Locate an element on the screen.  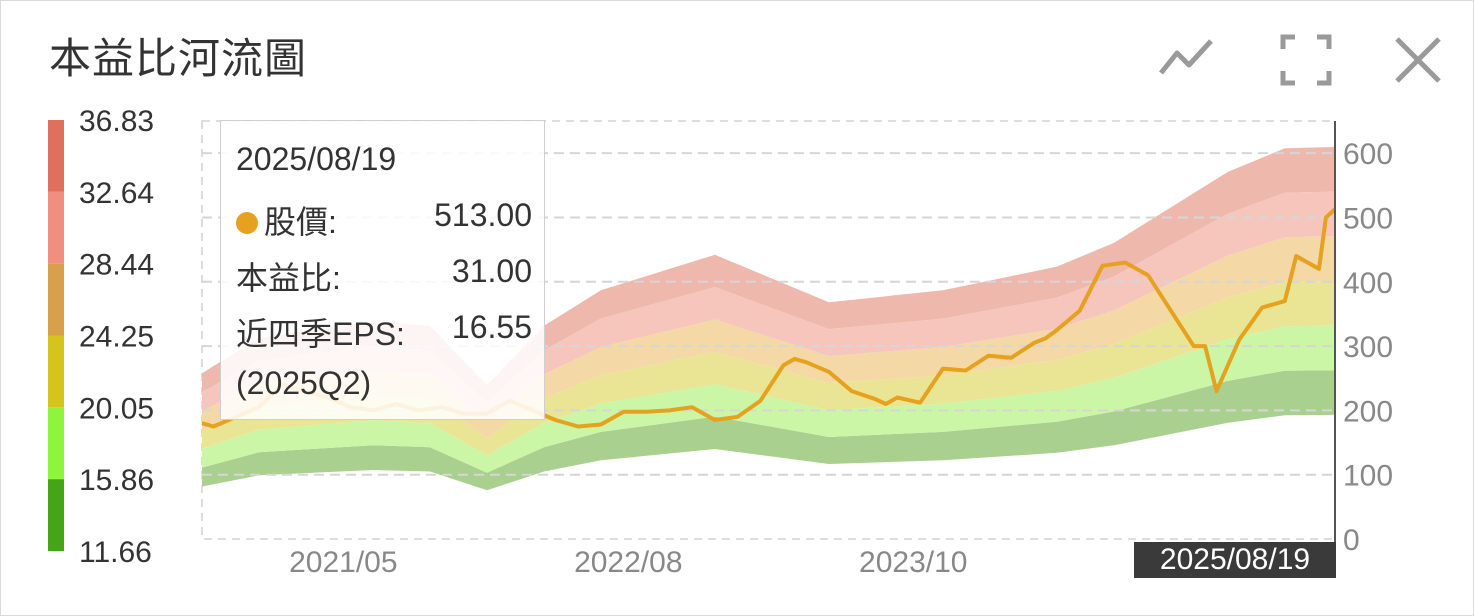
tooltip-pe-value: 31.00 is located at coordinates (491, 271).